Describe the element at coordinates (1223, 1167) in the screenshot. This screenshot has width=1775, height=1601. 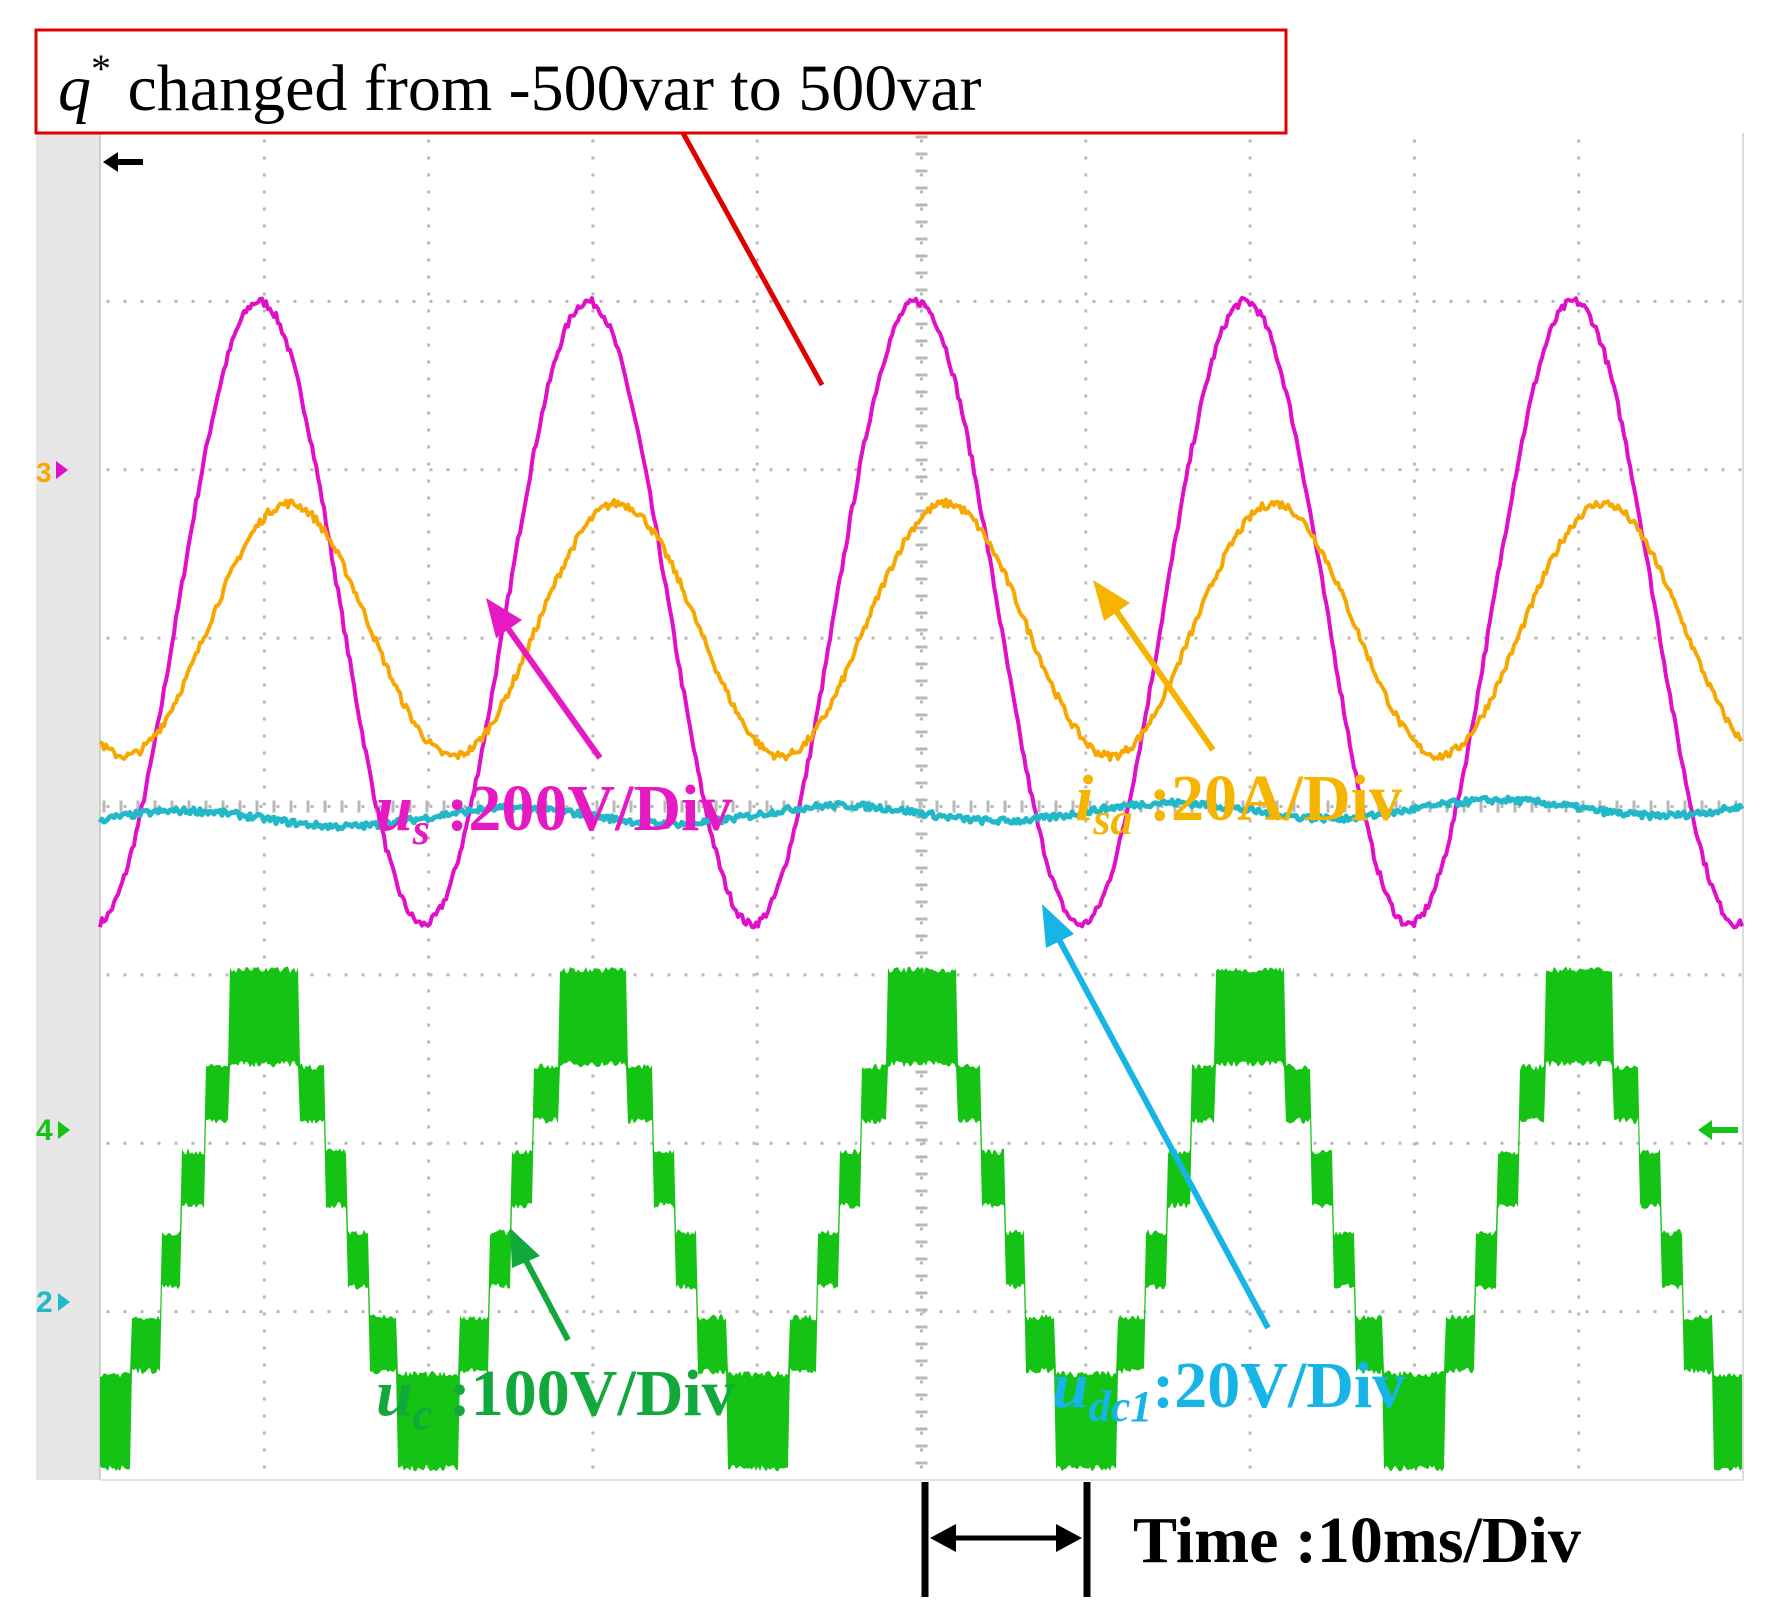
I see `label-udc1: udc1:20V/Div` at that location.